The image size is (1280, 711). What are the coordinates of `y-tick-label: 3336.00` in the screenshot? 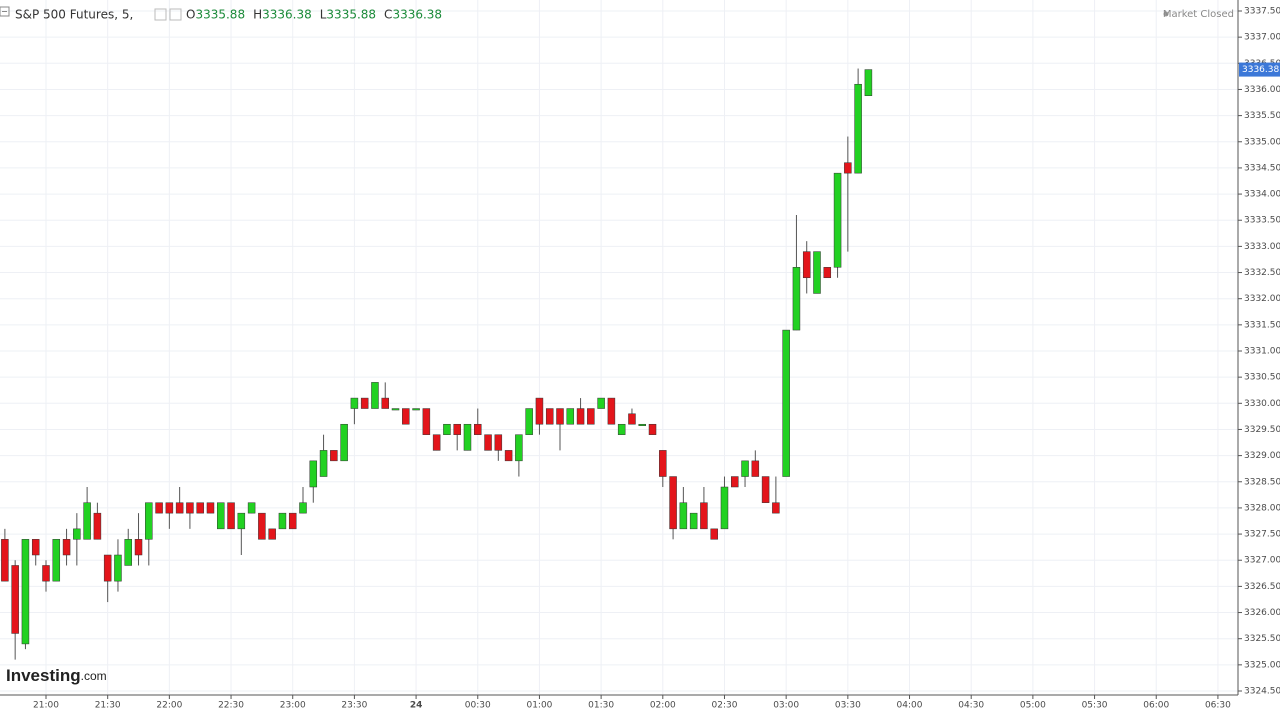 It's located at (1262, 90).